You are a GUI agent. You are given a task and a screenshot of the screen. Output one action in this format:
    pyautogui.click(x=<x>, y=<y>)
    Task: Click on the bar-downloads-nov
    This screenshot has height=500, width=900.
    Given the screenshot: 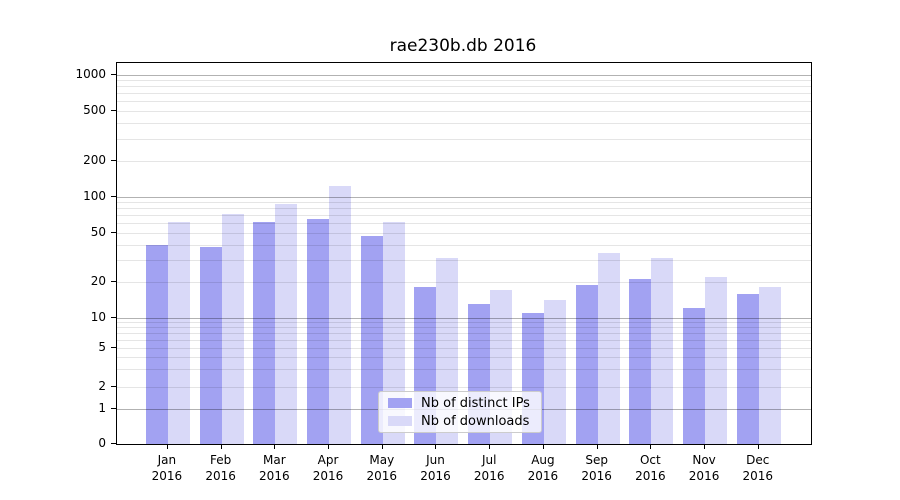 What is the action you would take?
    pyautogui.click(x=716, y=360)
    